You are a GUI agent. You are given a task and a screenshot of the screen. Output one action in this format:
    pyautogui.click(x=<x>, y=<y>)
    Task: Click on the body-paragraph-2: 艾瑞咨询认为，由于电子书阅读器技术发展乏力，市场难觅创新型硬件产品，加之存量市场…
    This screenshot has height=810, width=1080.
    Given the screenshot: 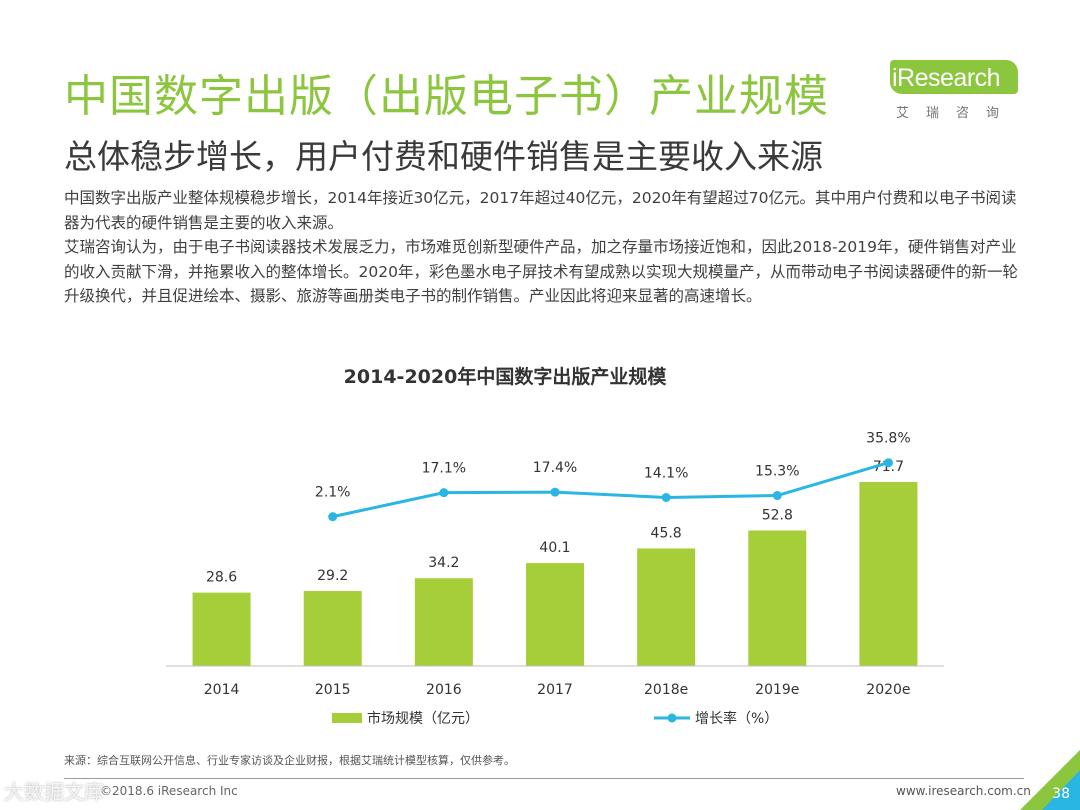 What is the action you would take?
    pyautogui.click(x=541, y=271)
    